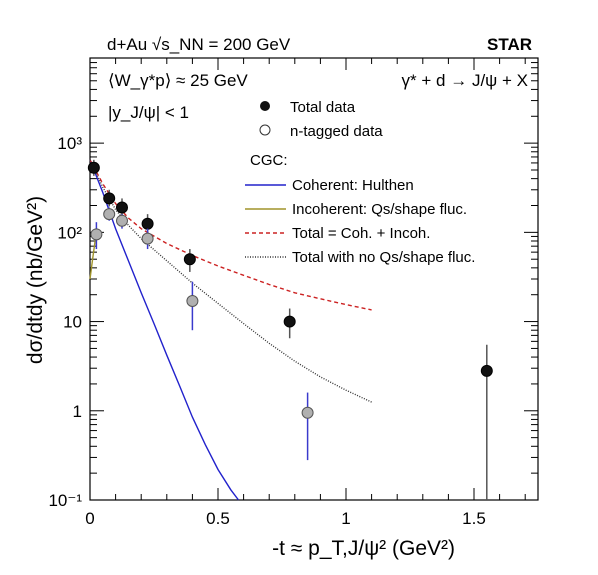 Image resolution: width=598 pixels, height=575 pixels. What do you see at coordinates (336, 131) in the screenshot?
I see `legend-label-ntagged-data: n-tagged data` at bounding box center [336, 131].